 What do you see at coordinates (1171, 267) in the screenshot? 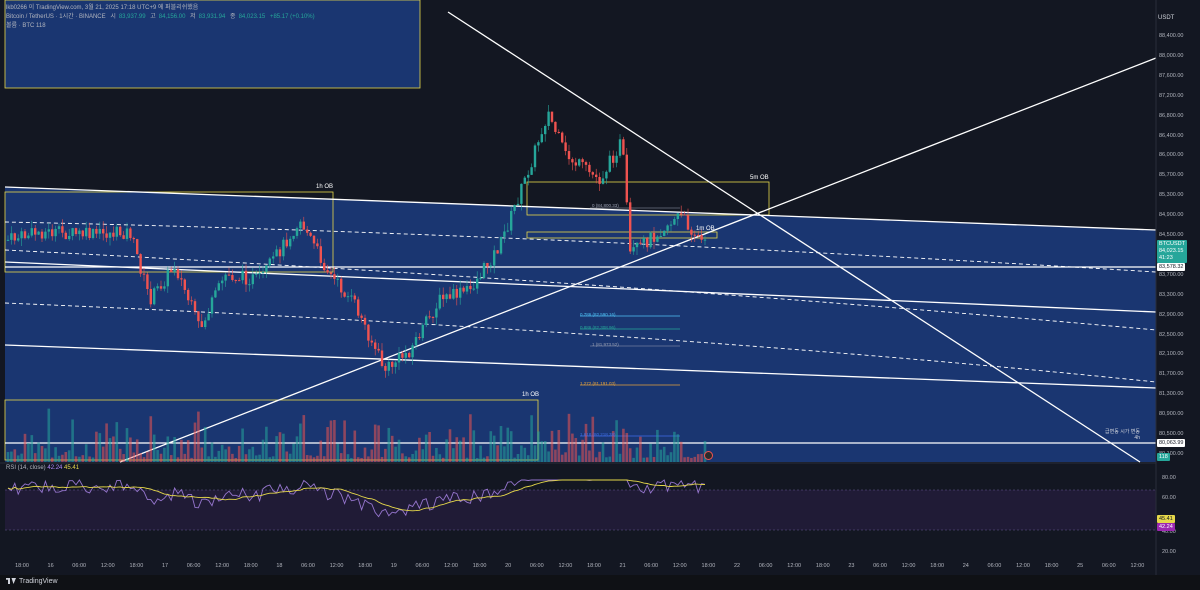
I see `level-tag-83578: 83,578.32` at bounding box center [1171, 267].